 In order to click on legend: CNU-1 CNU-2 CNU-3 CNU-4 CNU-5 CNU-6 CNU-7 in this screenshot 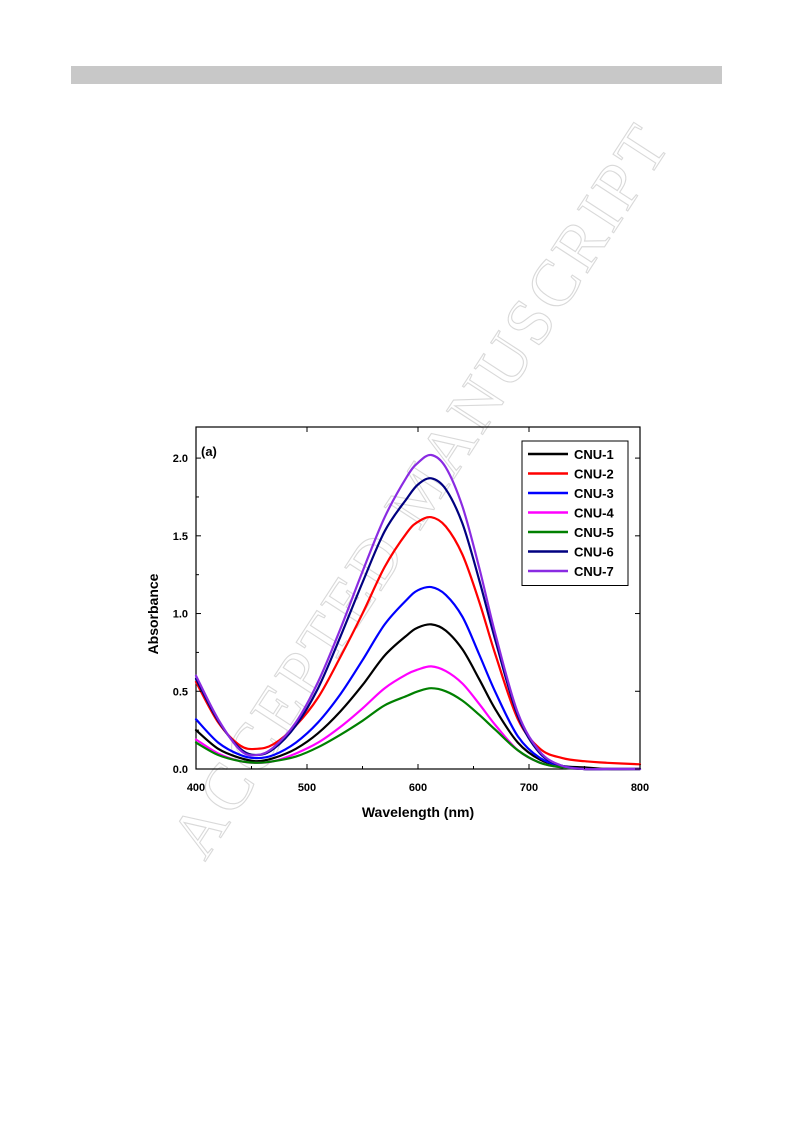, I will do `click(575, 513)`.